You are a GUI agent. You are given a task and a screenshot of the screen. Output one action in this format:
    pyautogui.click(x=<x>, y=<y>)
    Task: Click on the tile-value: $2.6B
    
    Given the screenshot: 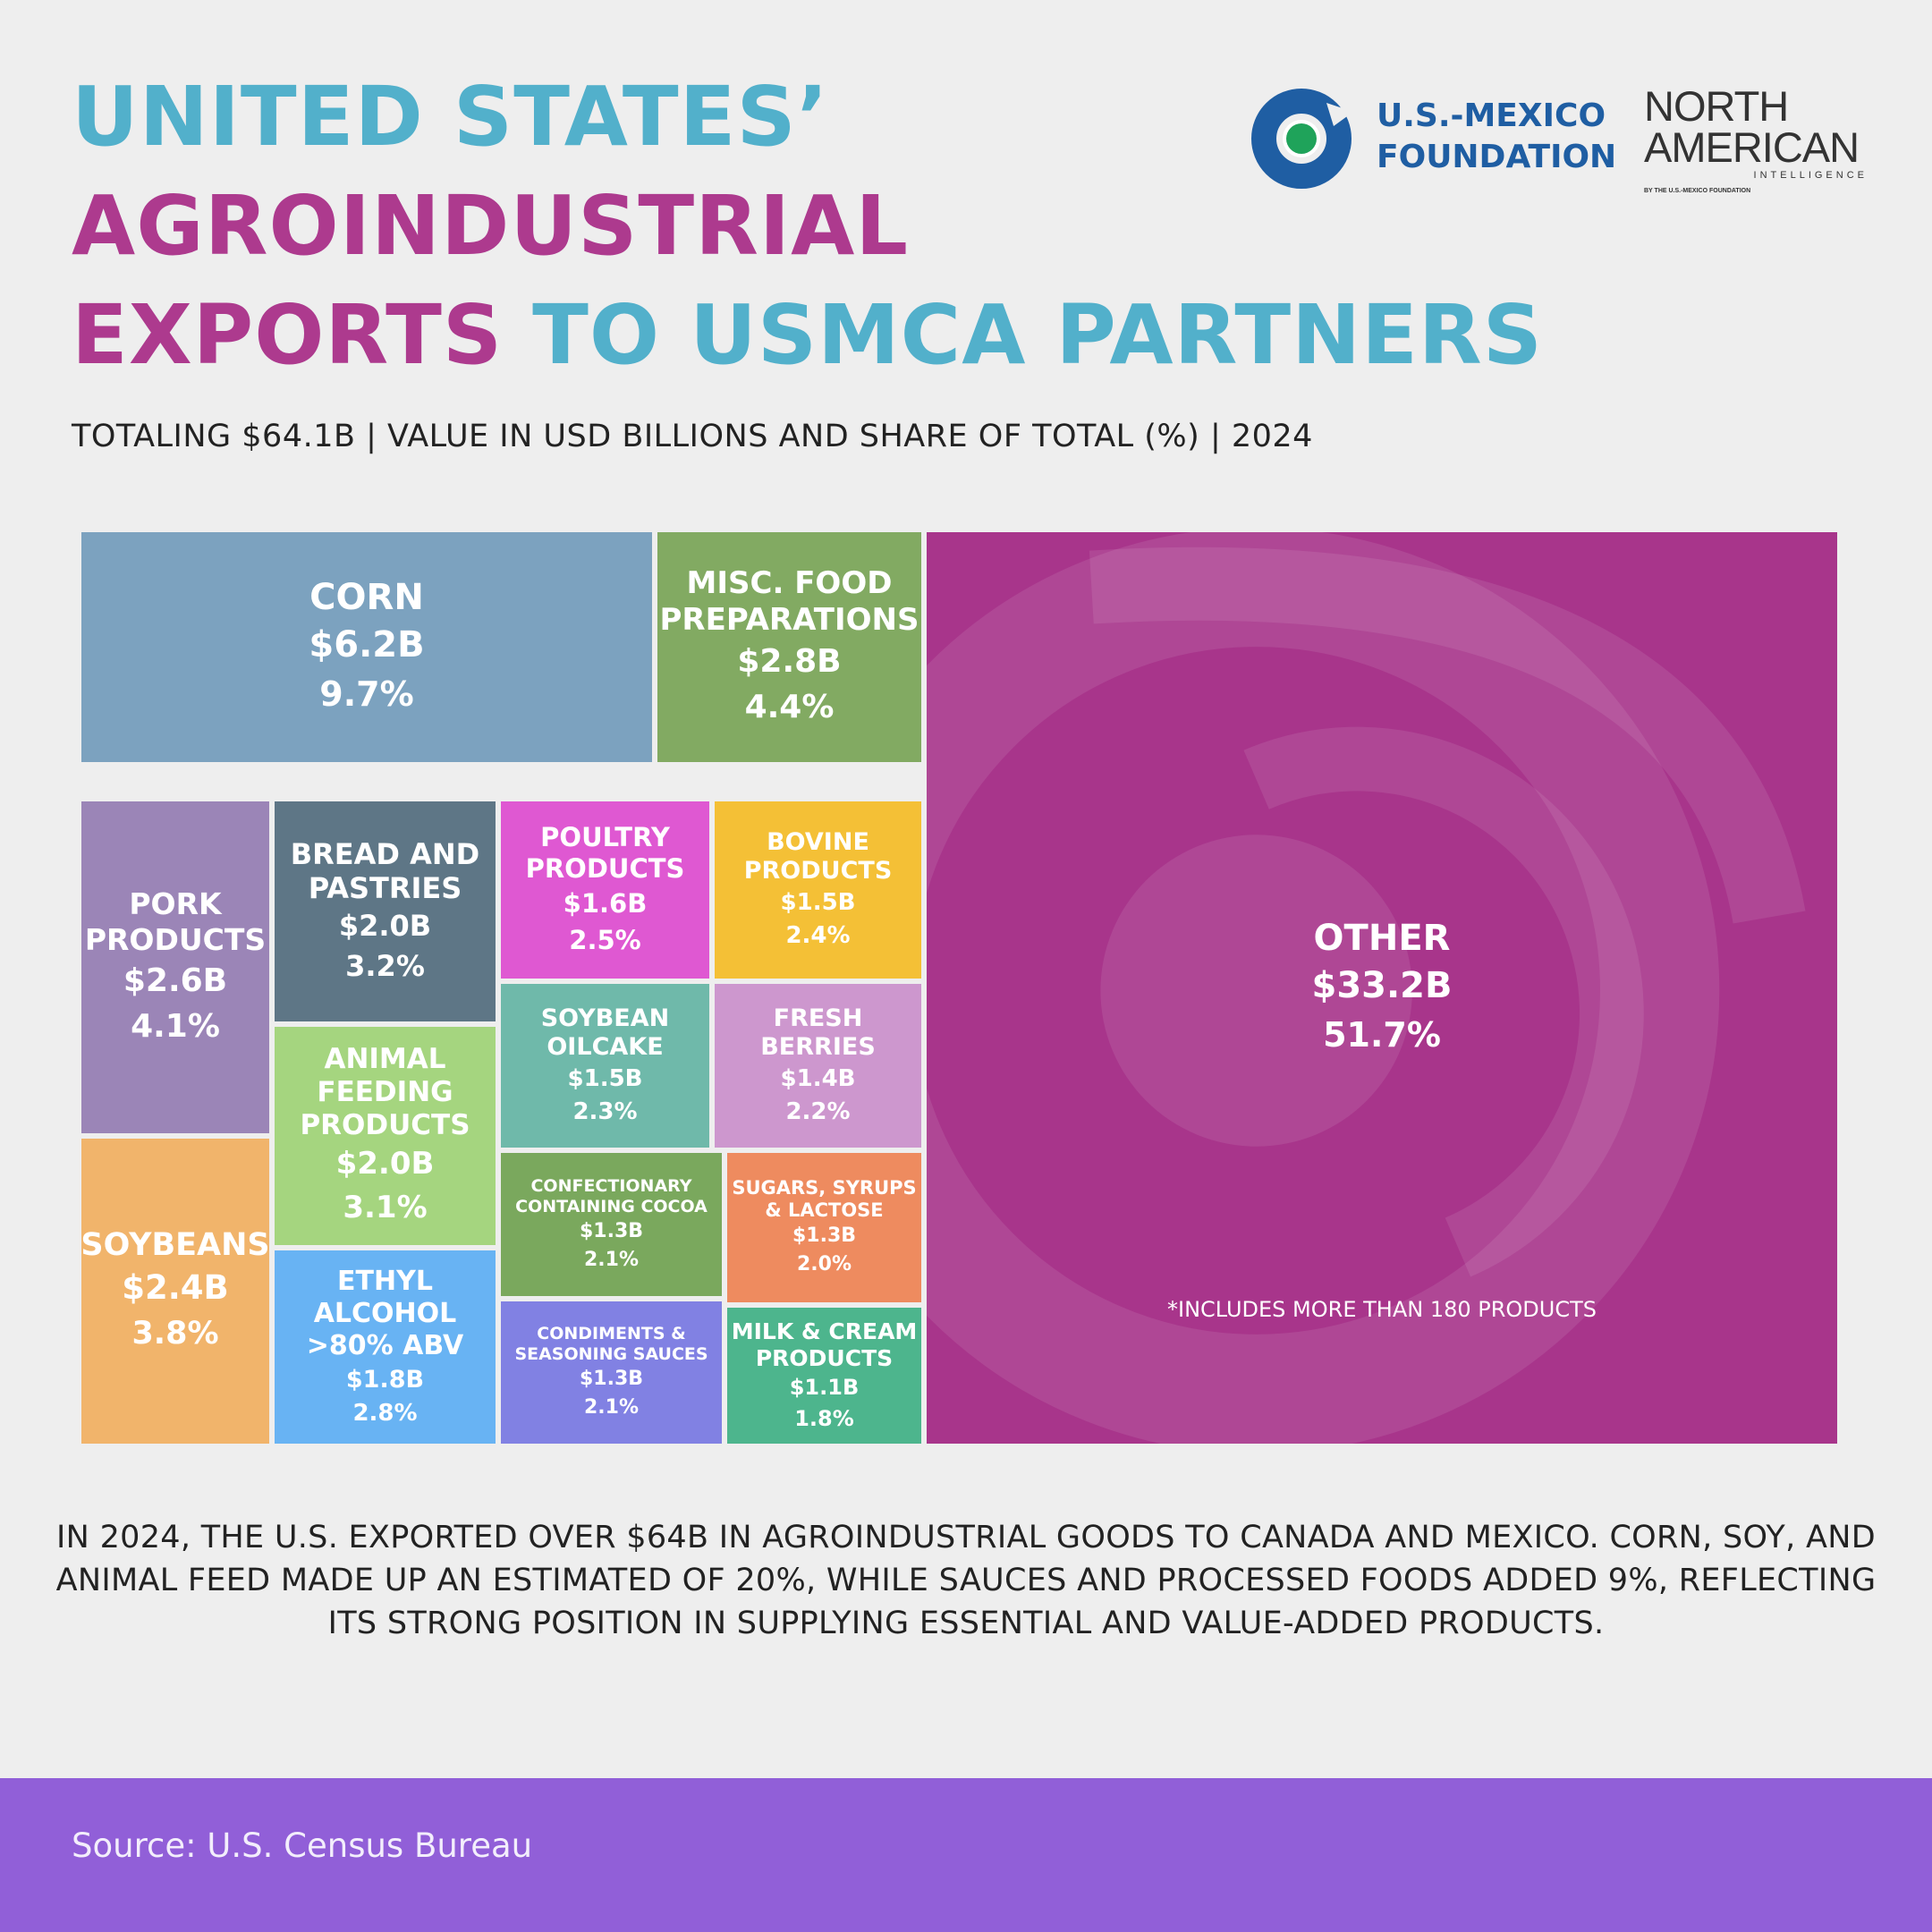 What is the action you would take?
    pyautogui.click(x=175, y=980)
    